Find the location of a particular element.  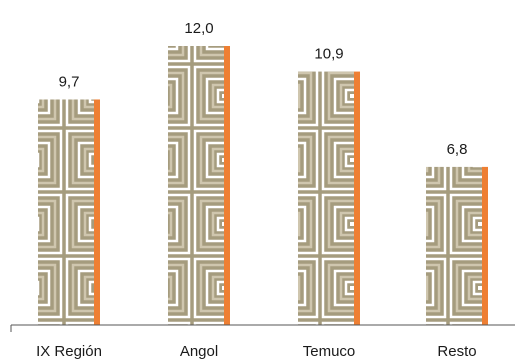

bar-resto is located at coordinates (454, 245).